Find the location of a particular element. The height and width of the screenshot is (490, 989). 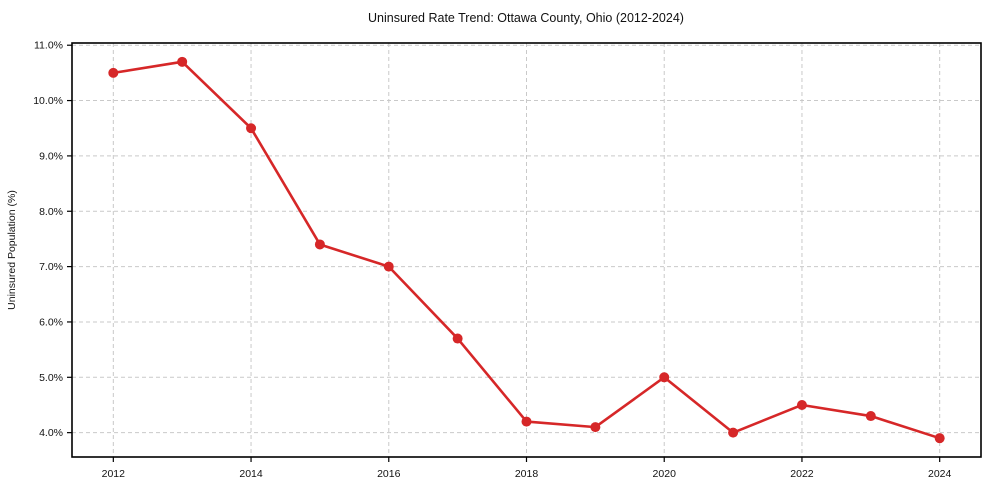

y-tick-label: 6.0% is located at coordinates (51, 322).